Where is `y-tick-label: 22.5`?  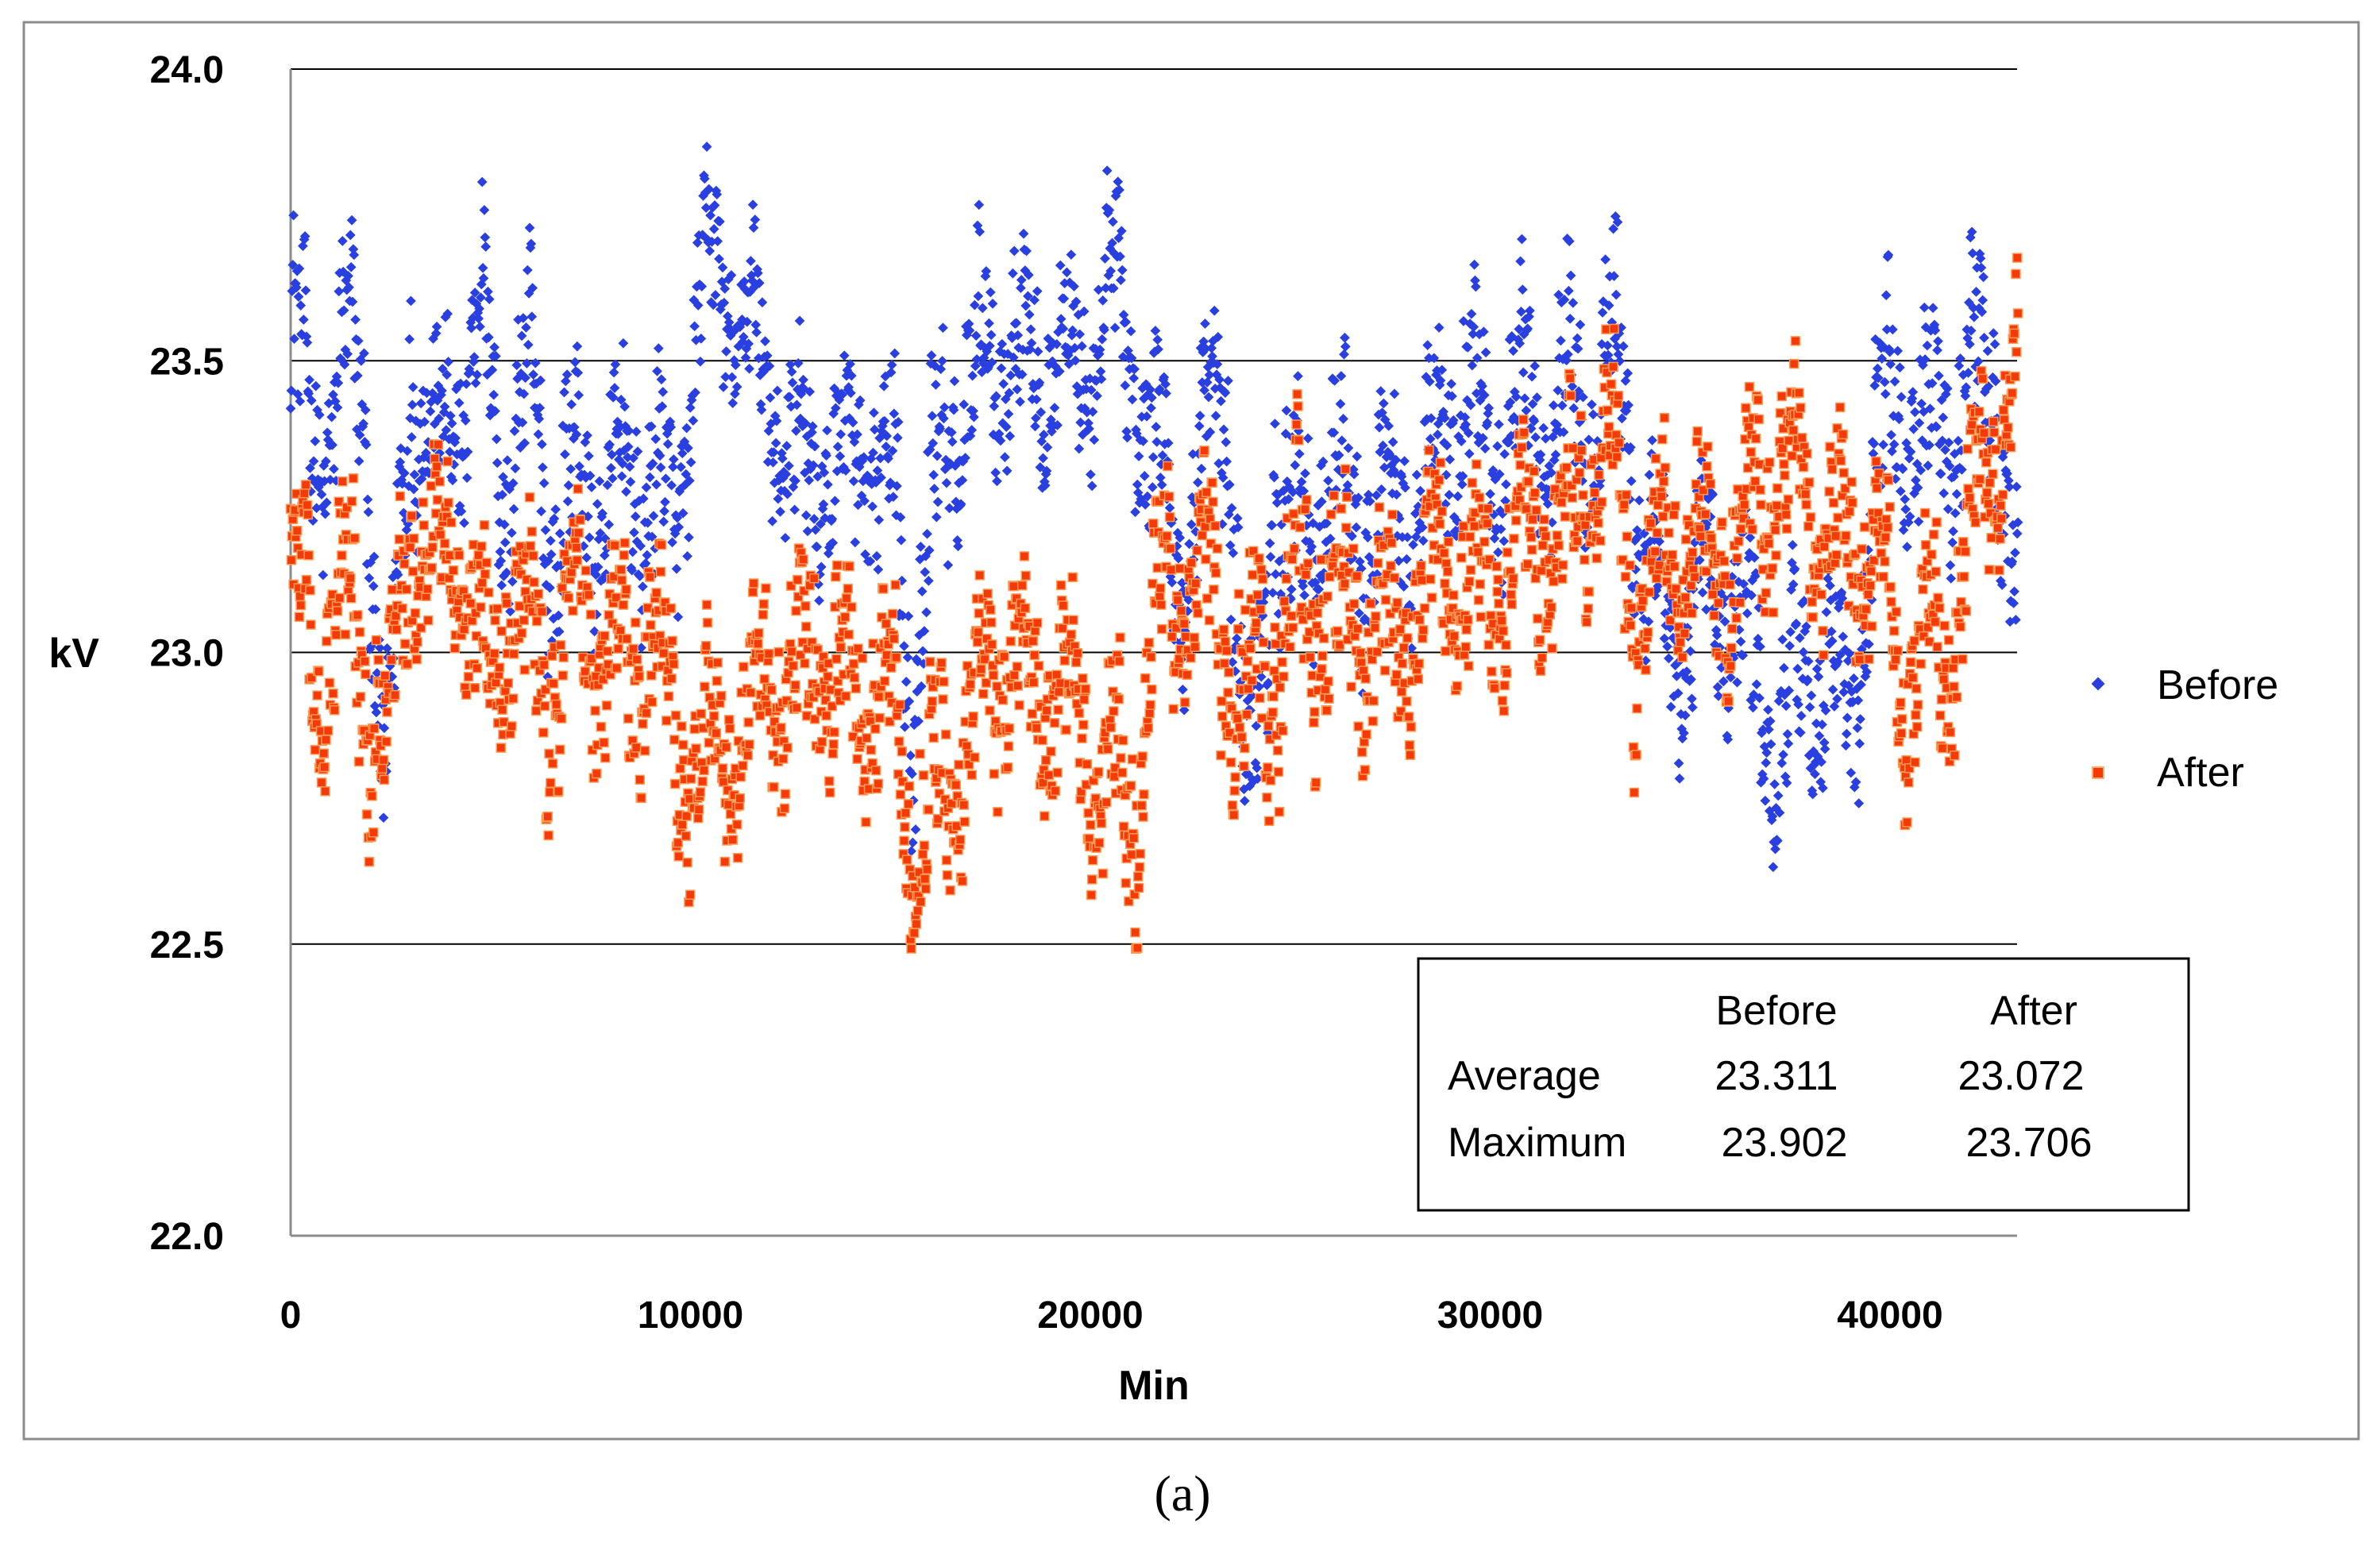 y-tick-label: 22.5 is located at coordinates (187, 945).